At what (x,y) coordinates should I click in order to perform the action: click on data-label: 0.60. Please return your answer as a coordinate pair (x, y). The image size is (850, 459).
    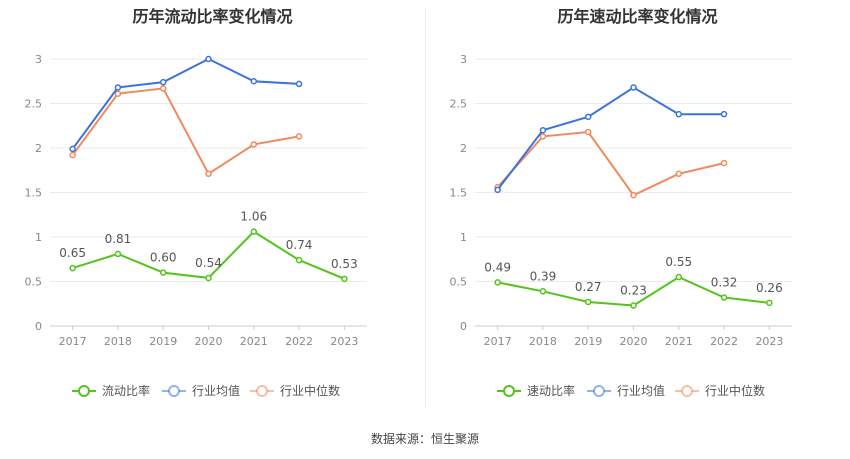
    Looking at the image, I should click on (163, 258).